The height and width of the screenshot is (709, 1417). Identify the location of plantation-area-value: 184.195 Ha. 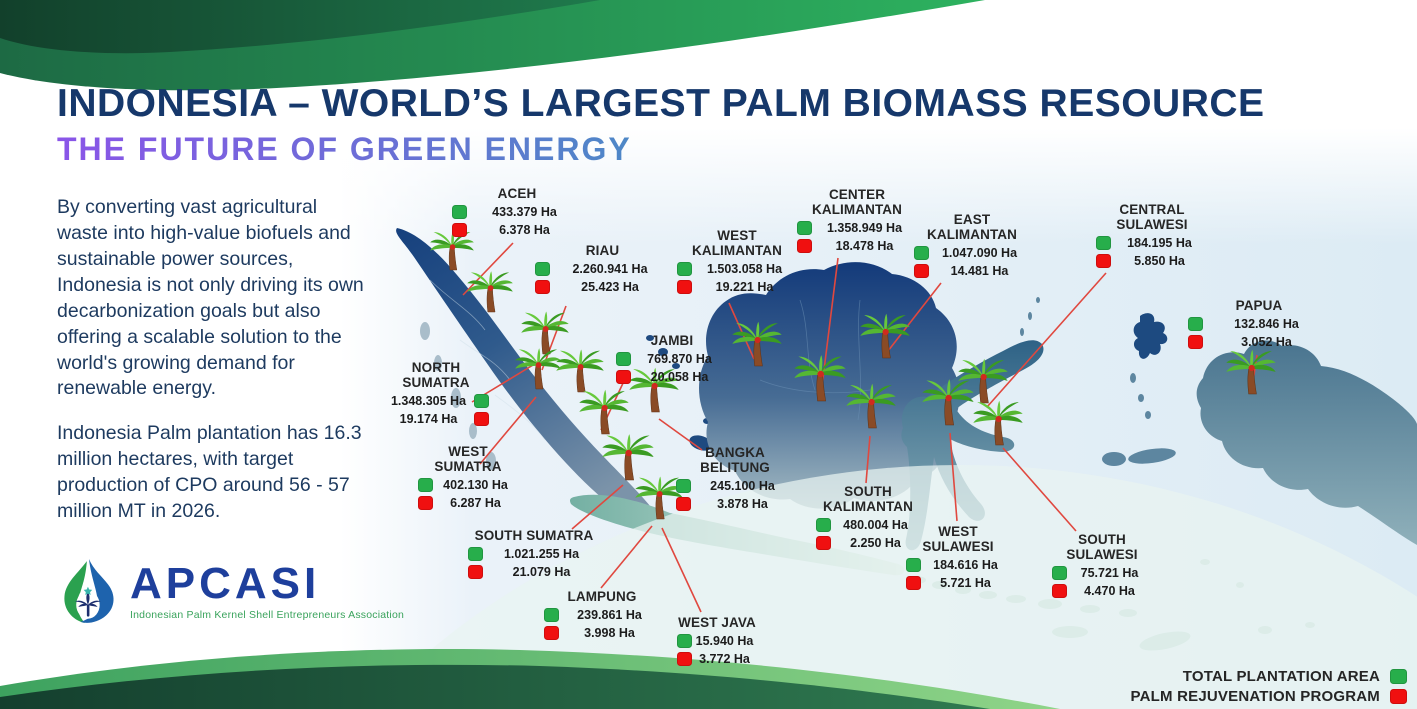
(1159, 243).